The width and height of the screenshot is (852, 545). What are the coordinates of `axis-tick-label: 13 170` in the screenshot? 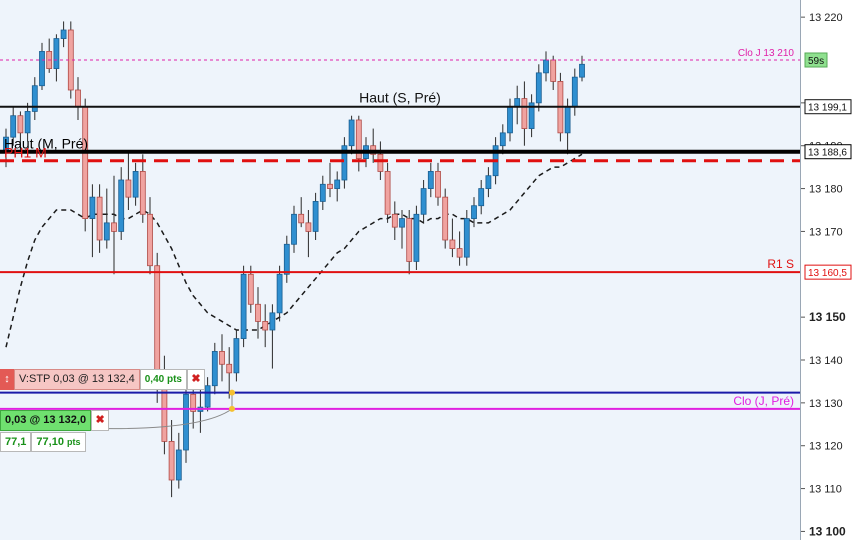 It's located at (826, 232).